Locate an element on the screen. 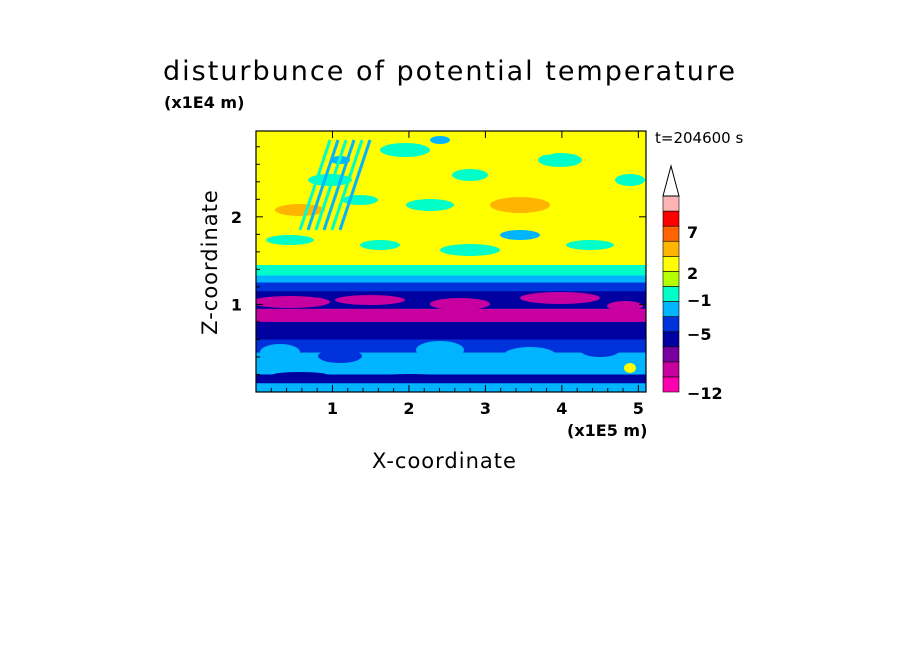 The width and height of the screenshot is (904, 654). x-tick-label: 3 is located at coordinates (485, 408).